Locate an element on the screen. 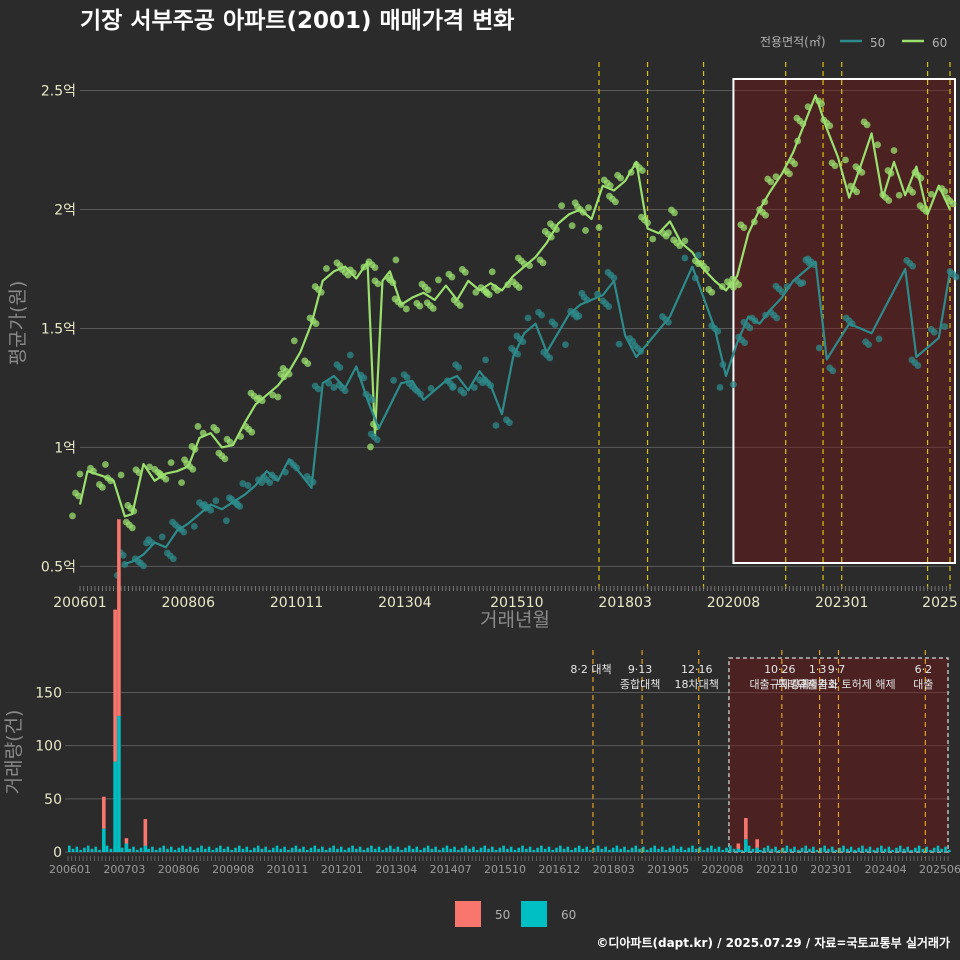  event-annotation: 18차대책 is located at coordinates (697, 684).